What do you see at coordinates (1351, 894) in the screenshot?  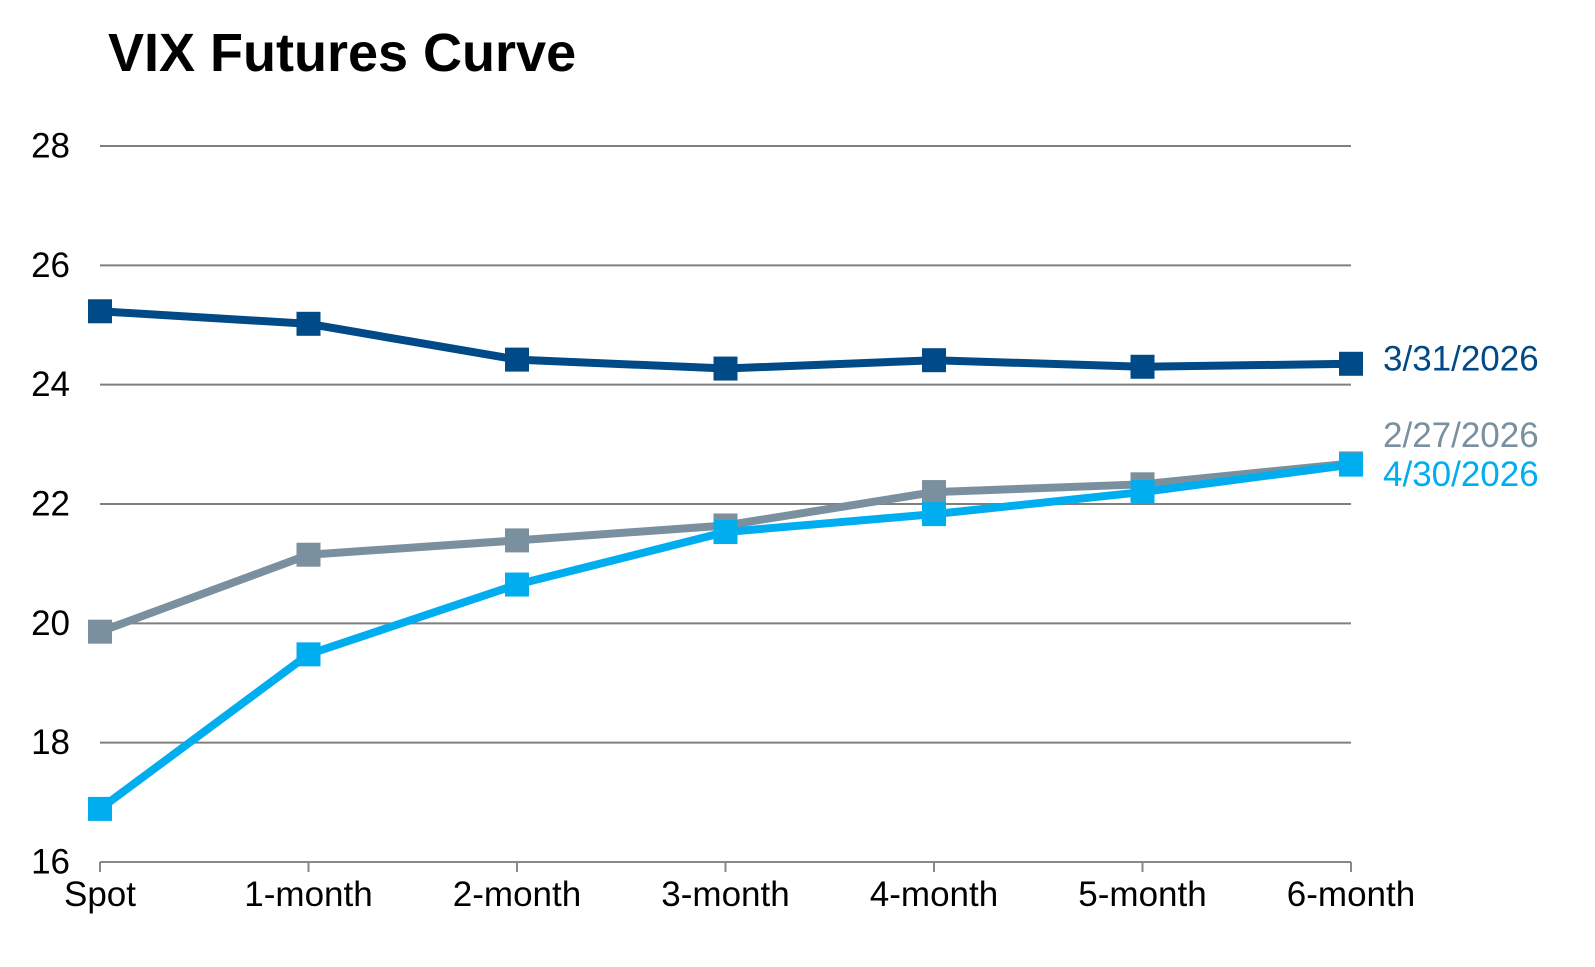 I see `x-tick-label: 6-month` at bounding box center [1351, 894].